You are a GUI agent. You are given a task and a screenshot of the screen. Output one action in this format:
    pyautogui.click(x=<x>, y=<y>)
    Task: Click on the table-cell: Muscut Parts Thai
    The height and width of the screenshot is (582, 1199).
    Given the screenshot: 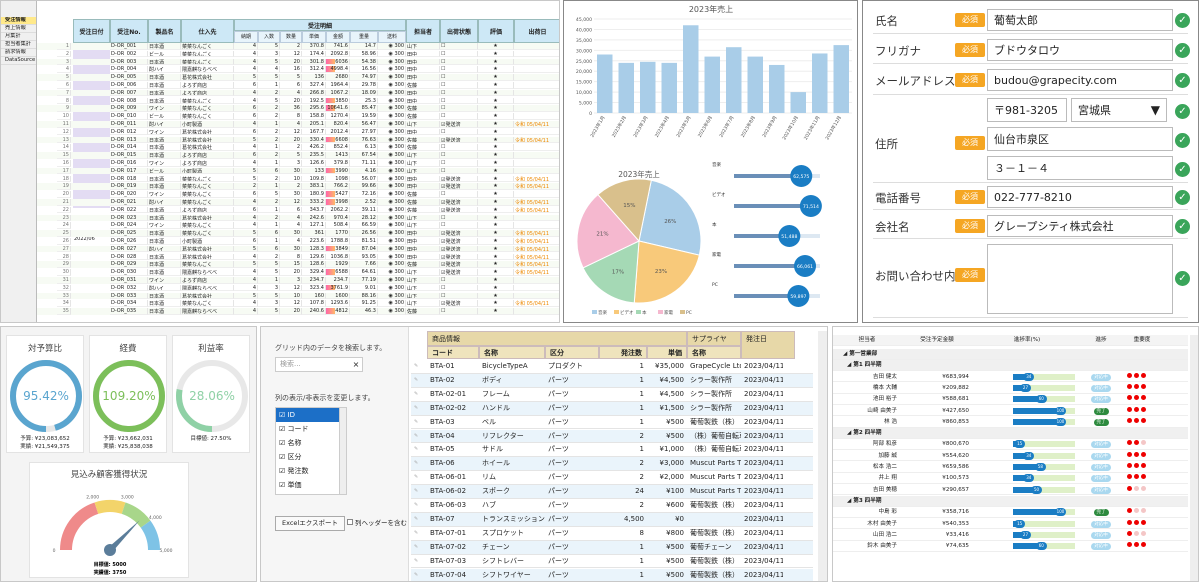 What is the action you would take?
    pyautogui.click(x=715, y=477)
    